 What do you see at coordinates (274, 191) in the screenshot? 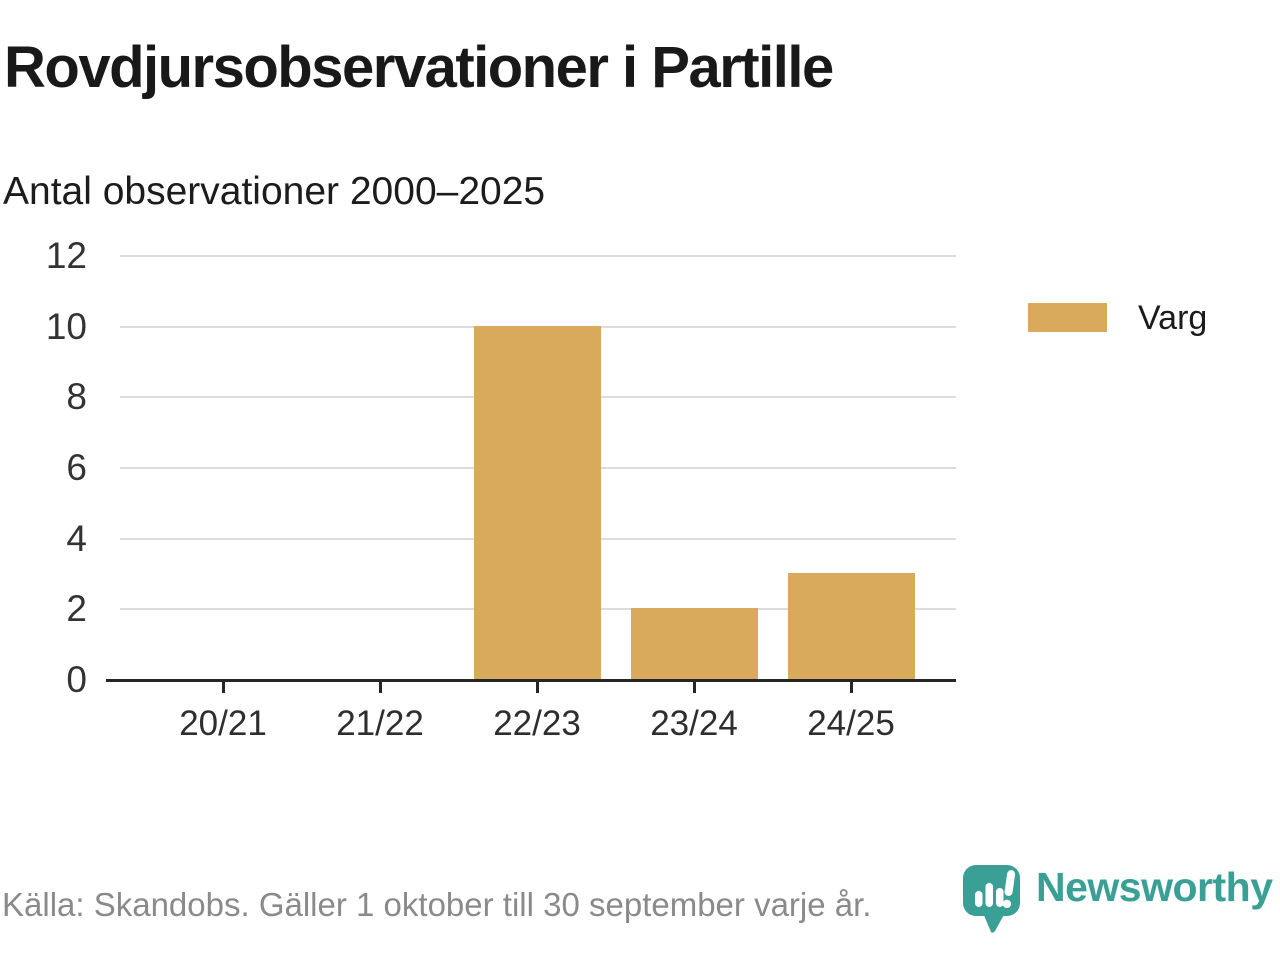
I see `chart-subtitle: Antal observationer 2000–2025` at bounding box center [274, 191].